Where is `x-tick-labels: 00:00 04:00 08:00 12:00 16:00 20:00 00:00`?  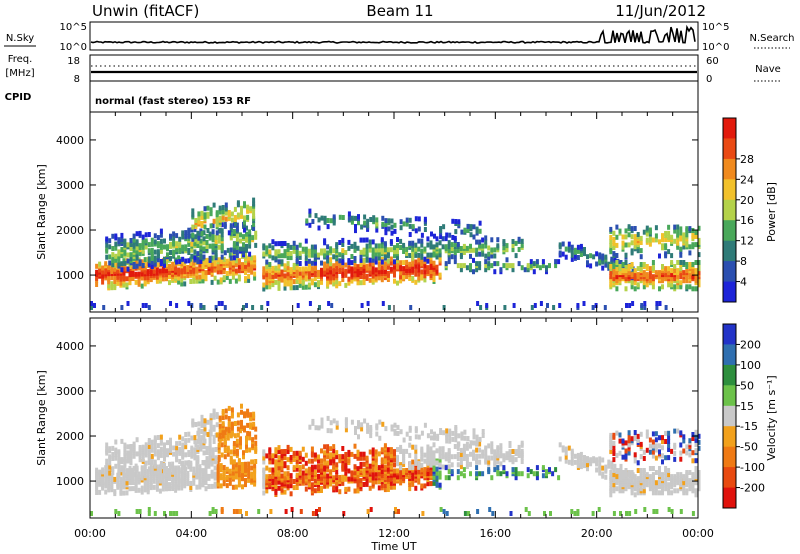
x-tick-labels: 00:00 04:00 08:00 12:00 16:00 20:00 00:00 is located at coordinates (394, 533).